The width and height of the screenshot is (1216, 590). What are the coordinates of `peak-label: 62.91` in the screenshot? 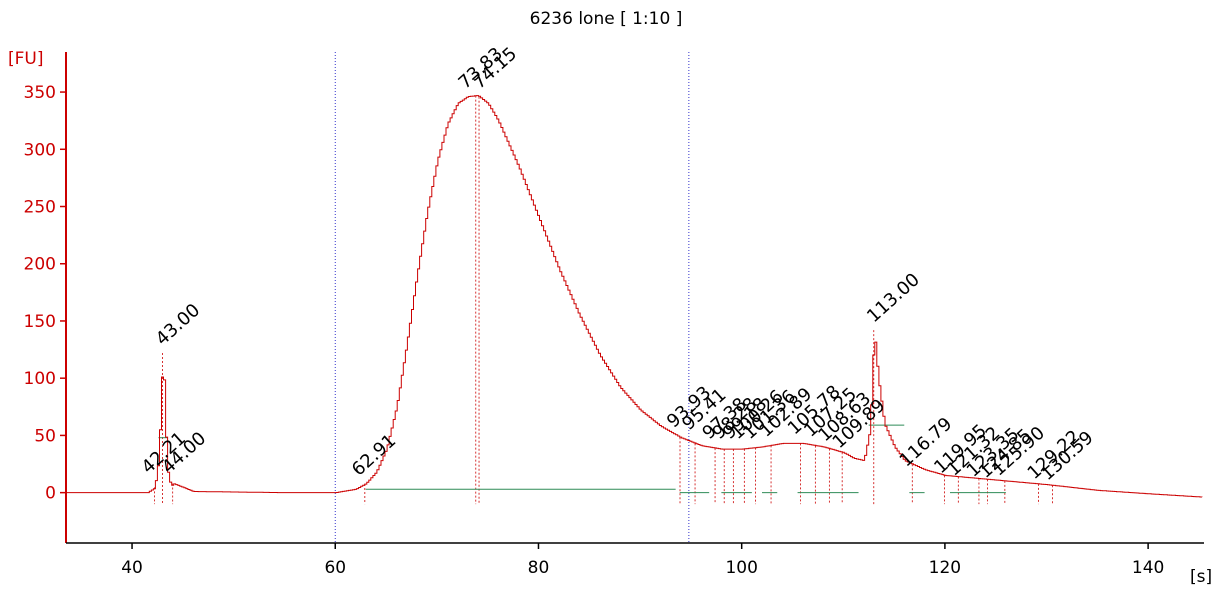 It's located at (374, 455).